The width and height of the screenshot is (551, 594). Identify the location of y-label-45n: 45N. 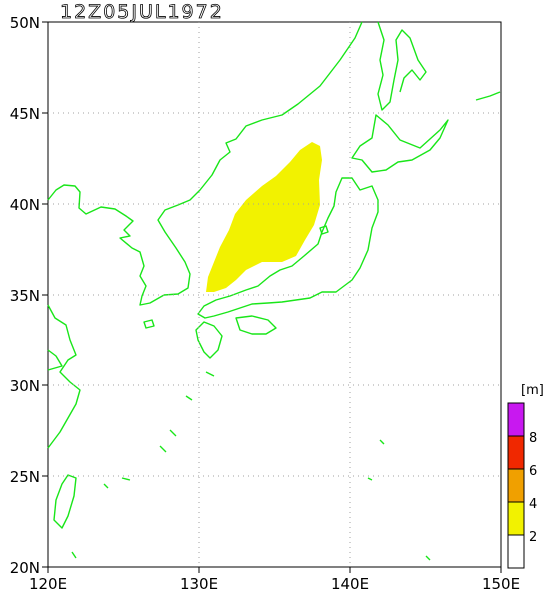
(25, 114).